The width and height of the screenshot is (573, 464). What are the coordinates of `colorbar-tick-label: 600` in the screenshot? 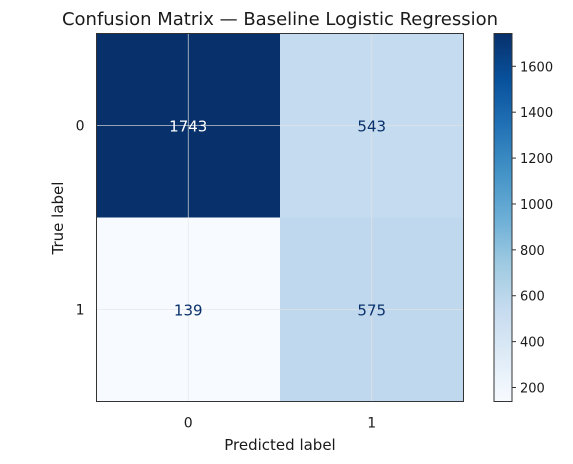 It's located at (532, 297).